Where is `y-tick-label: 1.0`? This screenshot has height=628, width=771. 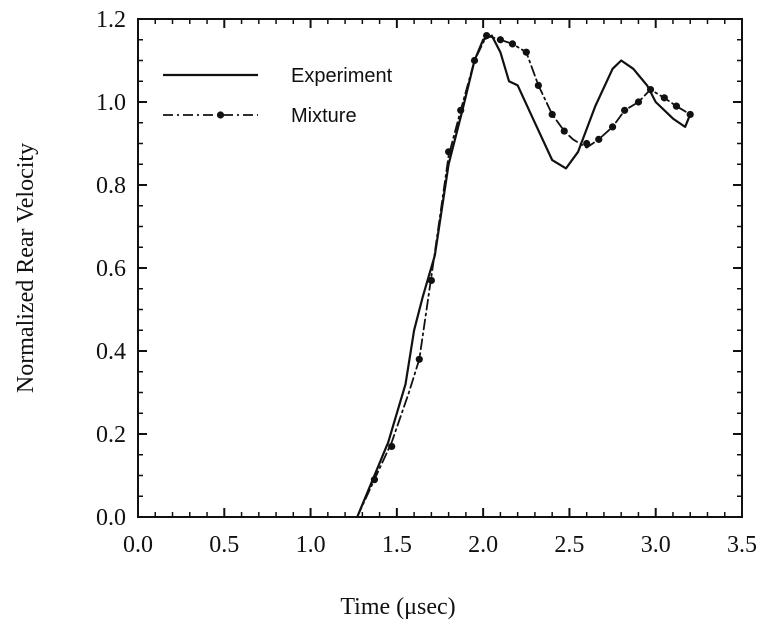
y-tick-label: 1.0 is located at coordinates (111, 103).